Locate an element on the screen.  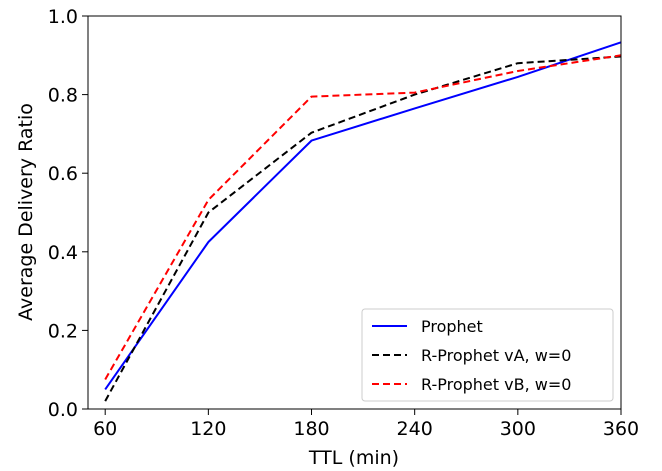
legend-label-2: R-Prophet vA, w=0 is located at coordinates (496, 355).